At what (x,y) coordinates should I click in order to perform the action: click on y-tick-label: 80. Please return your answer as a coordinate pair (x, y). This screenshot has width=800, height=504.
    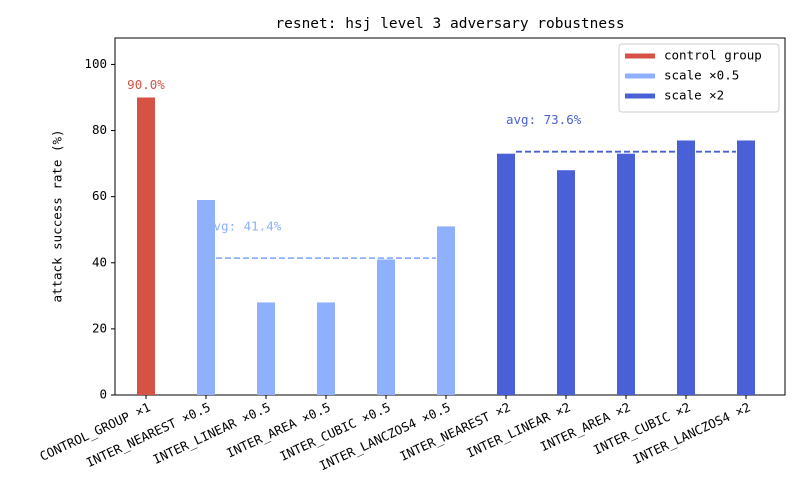
    Looking at the image, I should click on (99, 129).